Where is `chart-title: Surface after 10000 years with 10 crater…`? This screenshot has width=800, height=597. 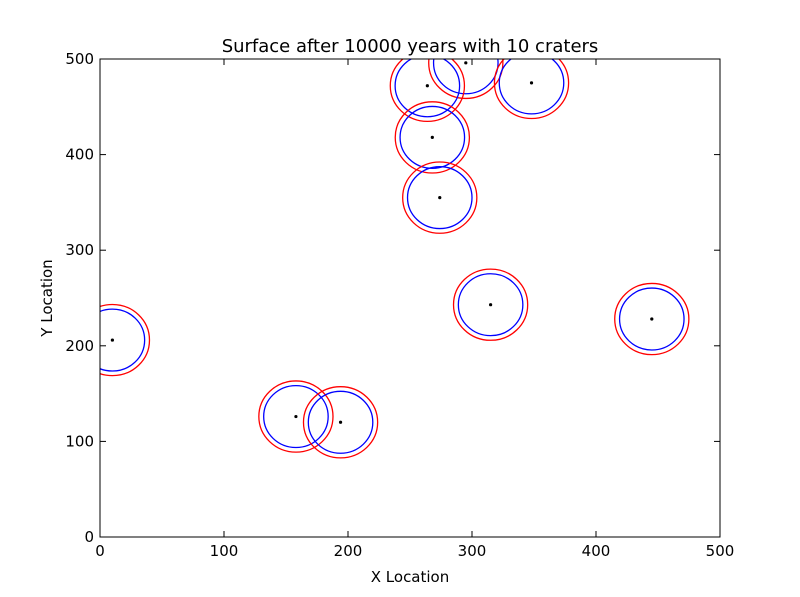 chart-title: Surface after 10000 years with 10 crater… is located at coordinates (410, 46).